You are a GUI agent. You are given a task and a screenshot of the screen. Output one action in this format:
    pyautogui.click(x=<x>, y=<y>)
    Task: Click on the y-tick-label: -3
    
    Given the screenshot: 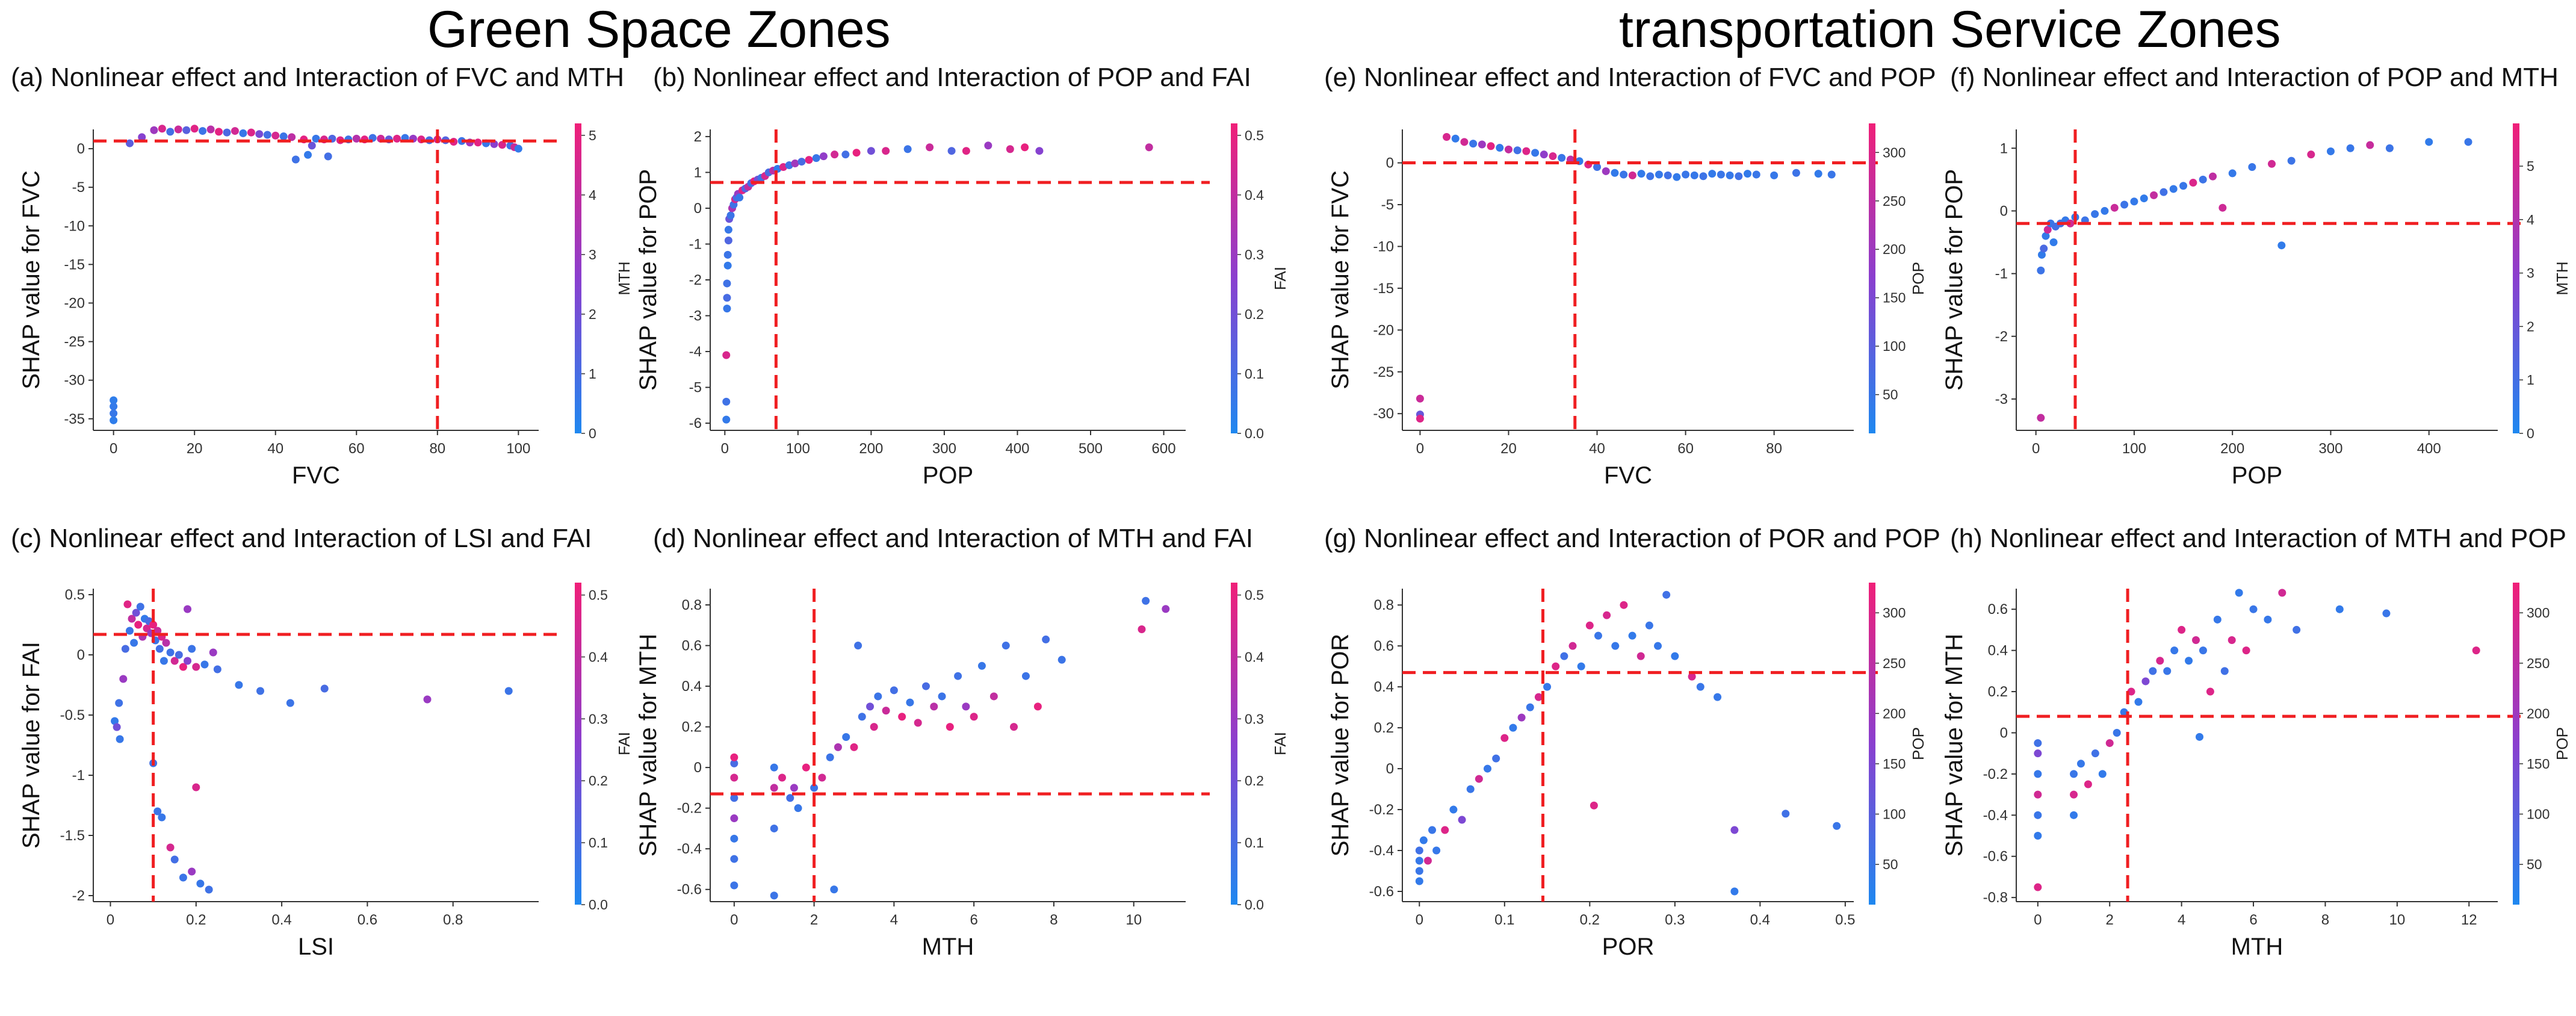 What is the action you would take?
    pyautogui.click(x=2002, y=399)
    